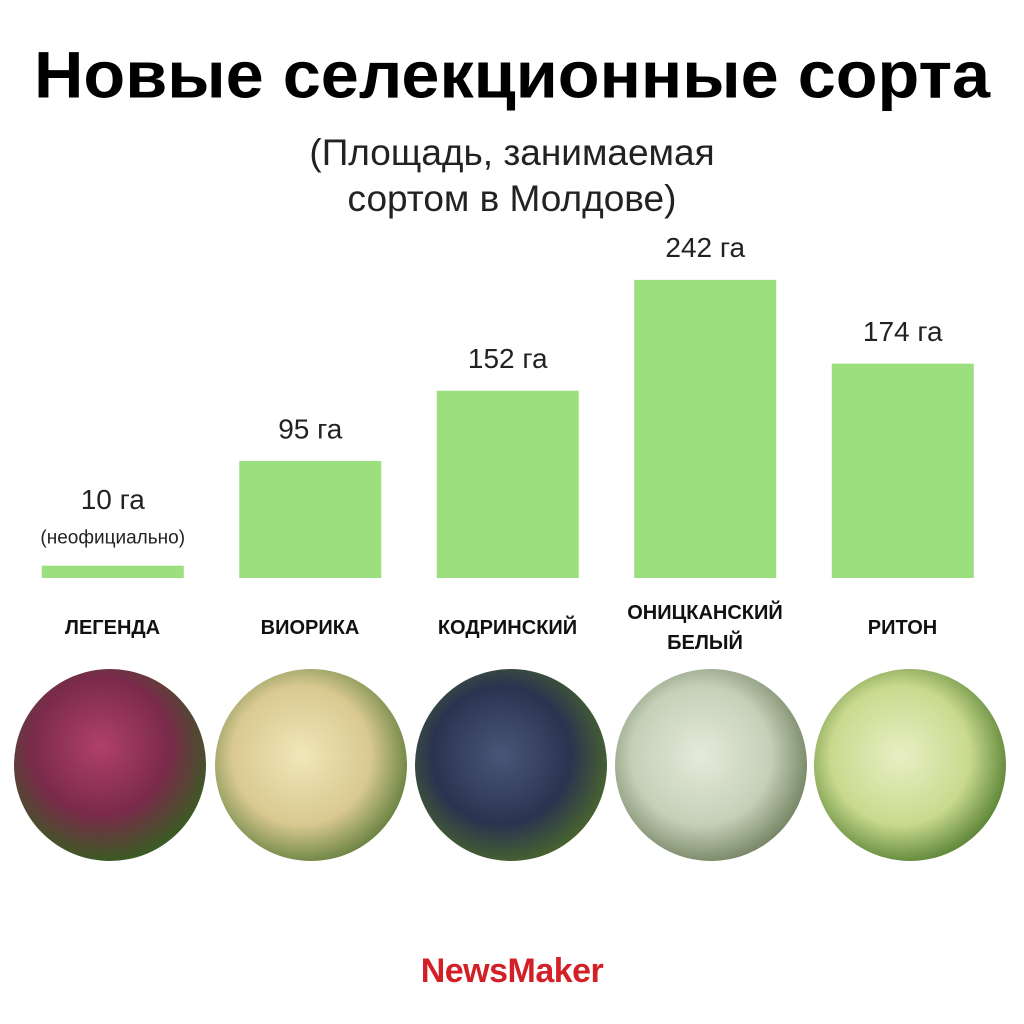 The width and height of the screenshot is (1024, 1024). What do you see at coordinates (112, 538) in the screenshot?
I see `annotation: (неофициально)` at bounding box center [112, 538].